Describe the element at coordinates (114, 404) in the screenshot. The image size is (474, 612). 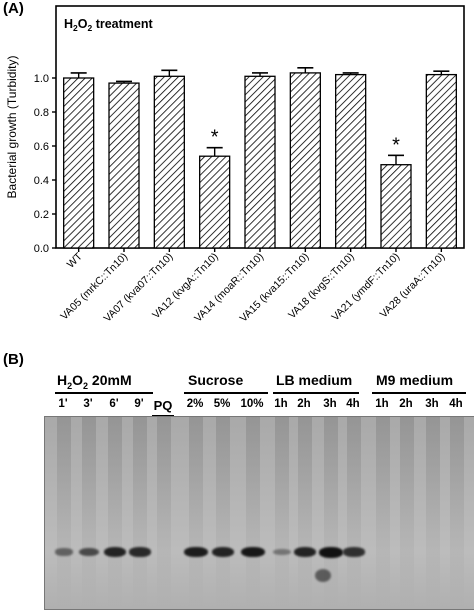
I see `lane-label: 6'` at that location.